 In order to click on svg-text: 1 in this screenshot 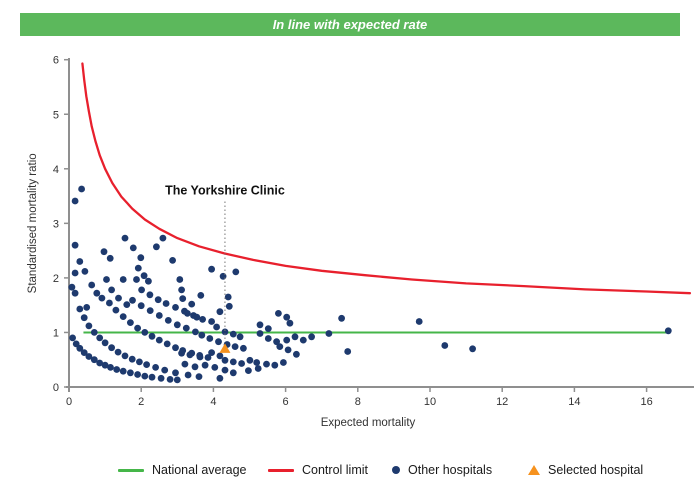, I will do `click(56, 333)`.